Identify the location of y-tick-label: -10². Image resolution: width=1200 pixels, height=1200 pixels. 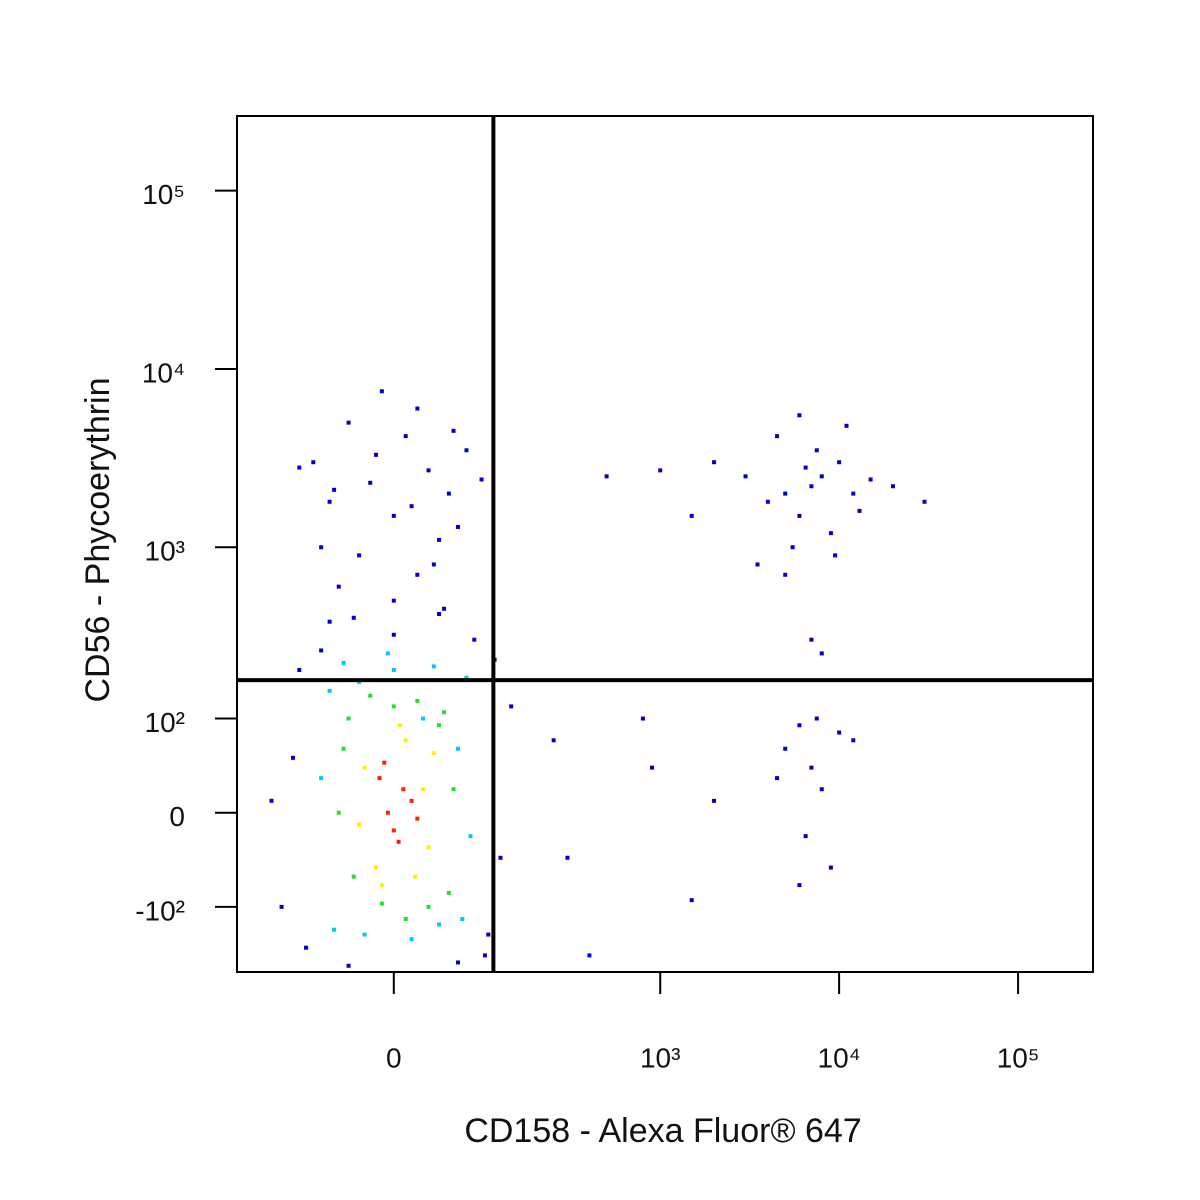
(160, 910).